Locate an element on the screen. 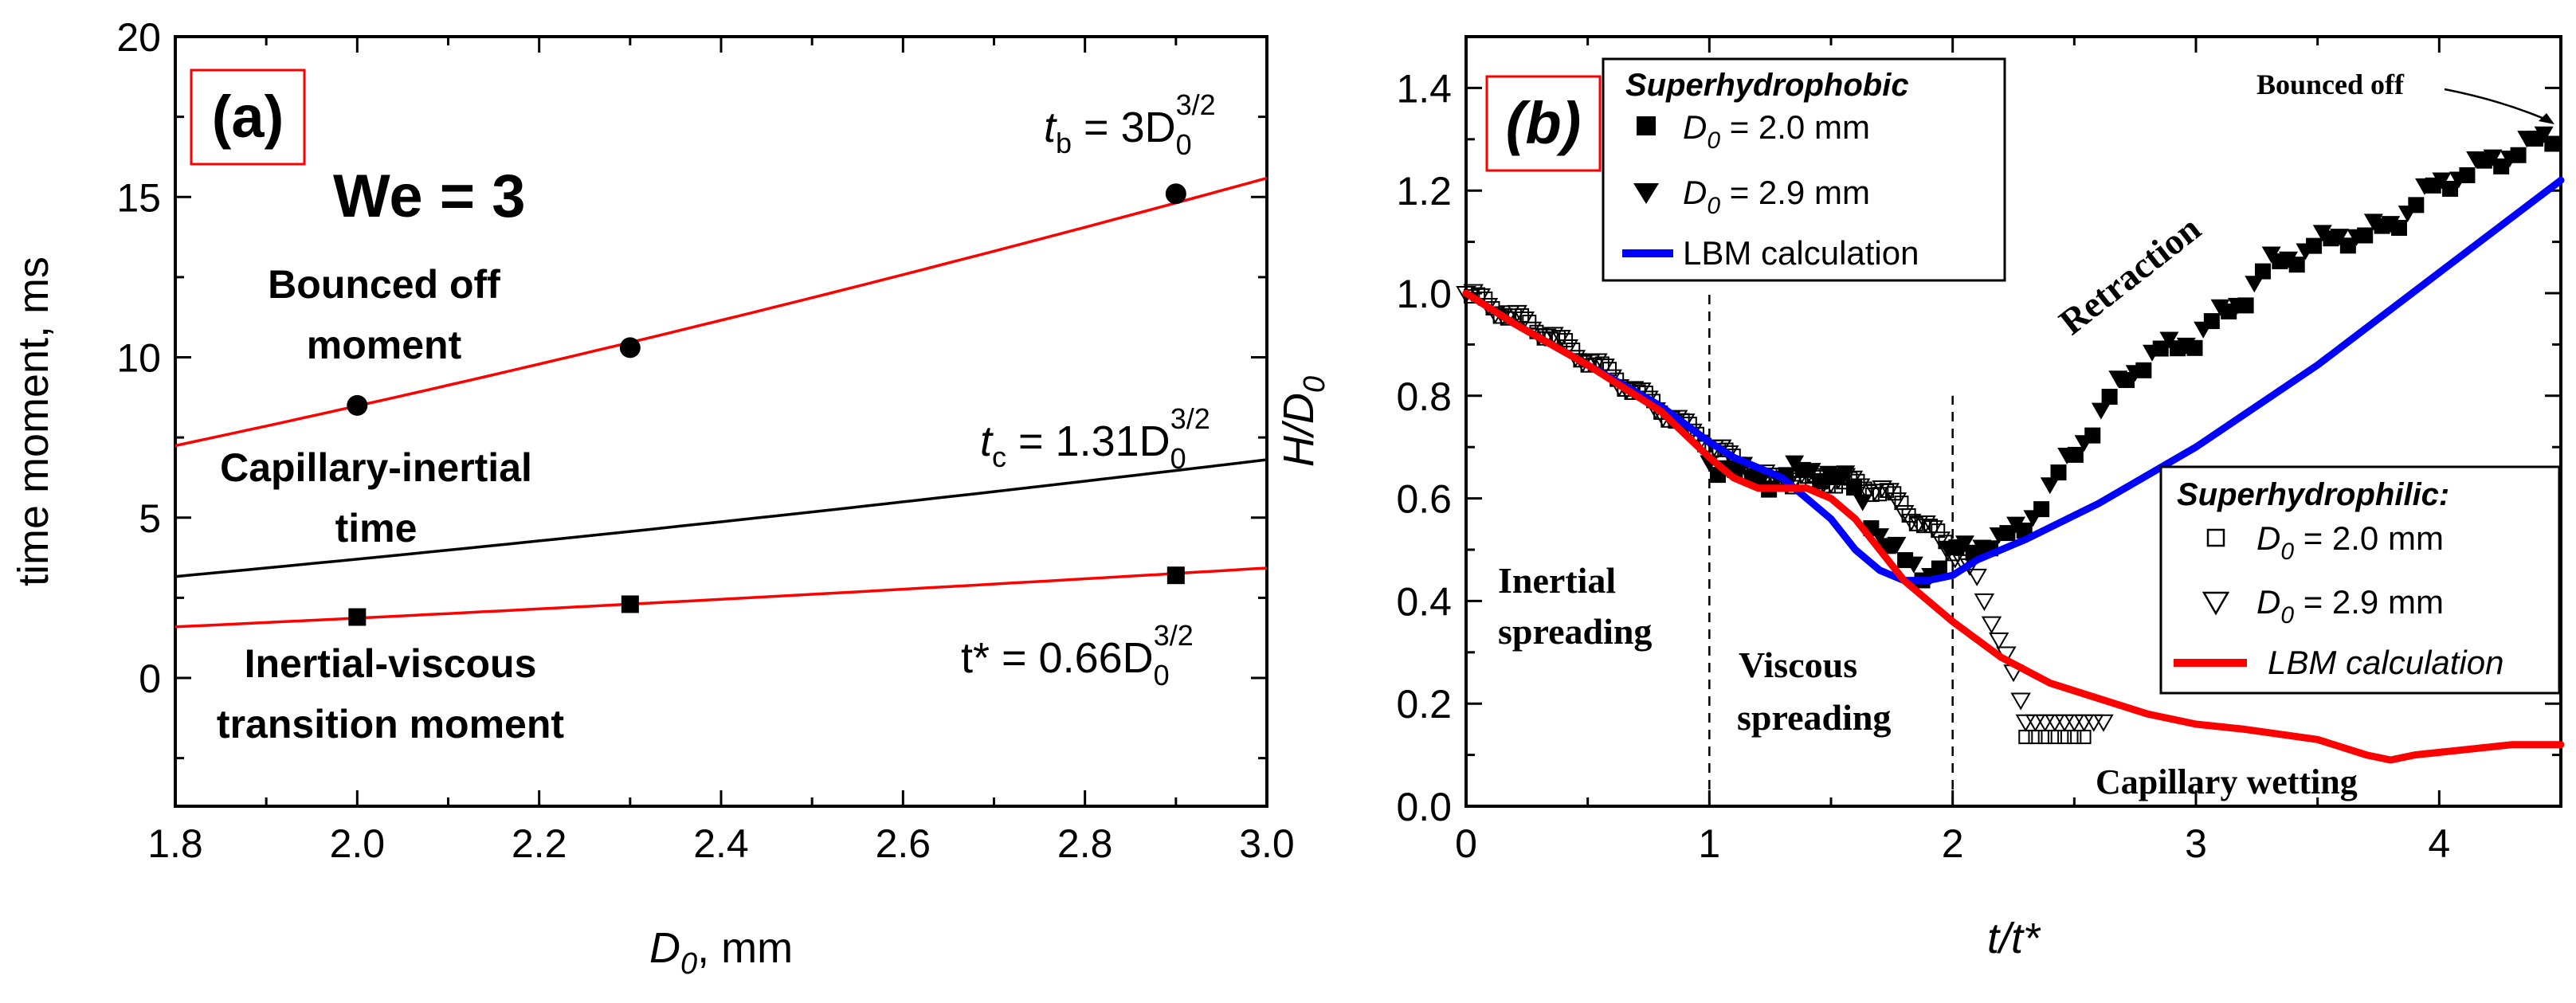  x-tick-label: 2.8 is located at coordinates (1085, 843).